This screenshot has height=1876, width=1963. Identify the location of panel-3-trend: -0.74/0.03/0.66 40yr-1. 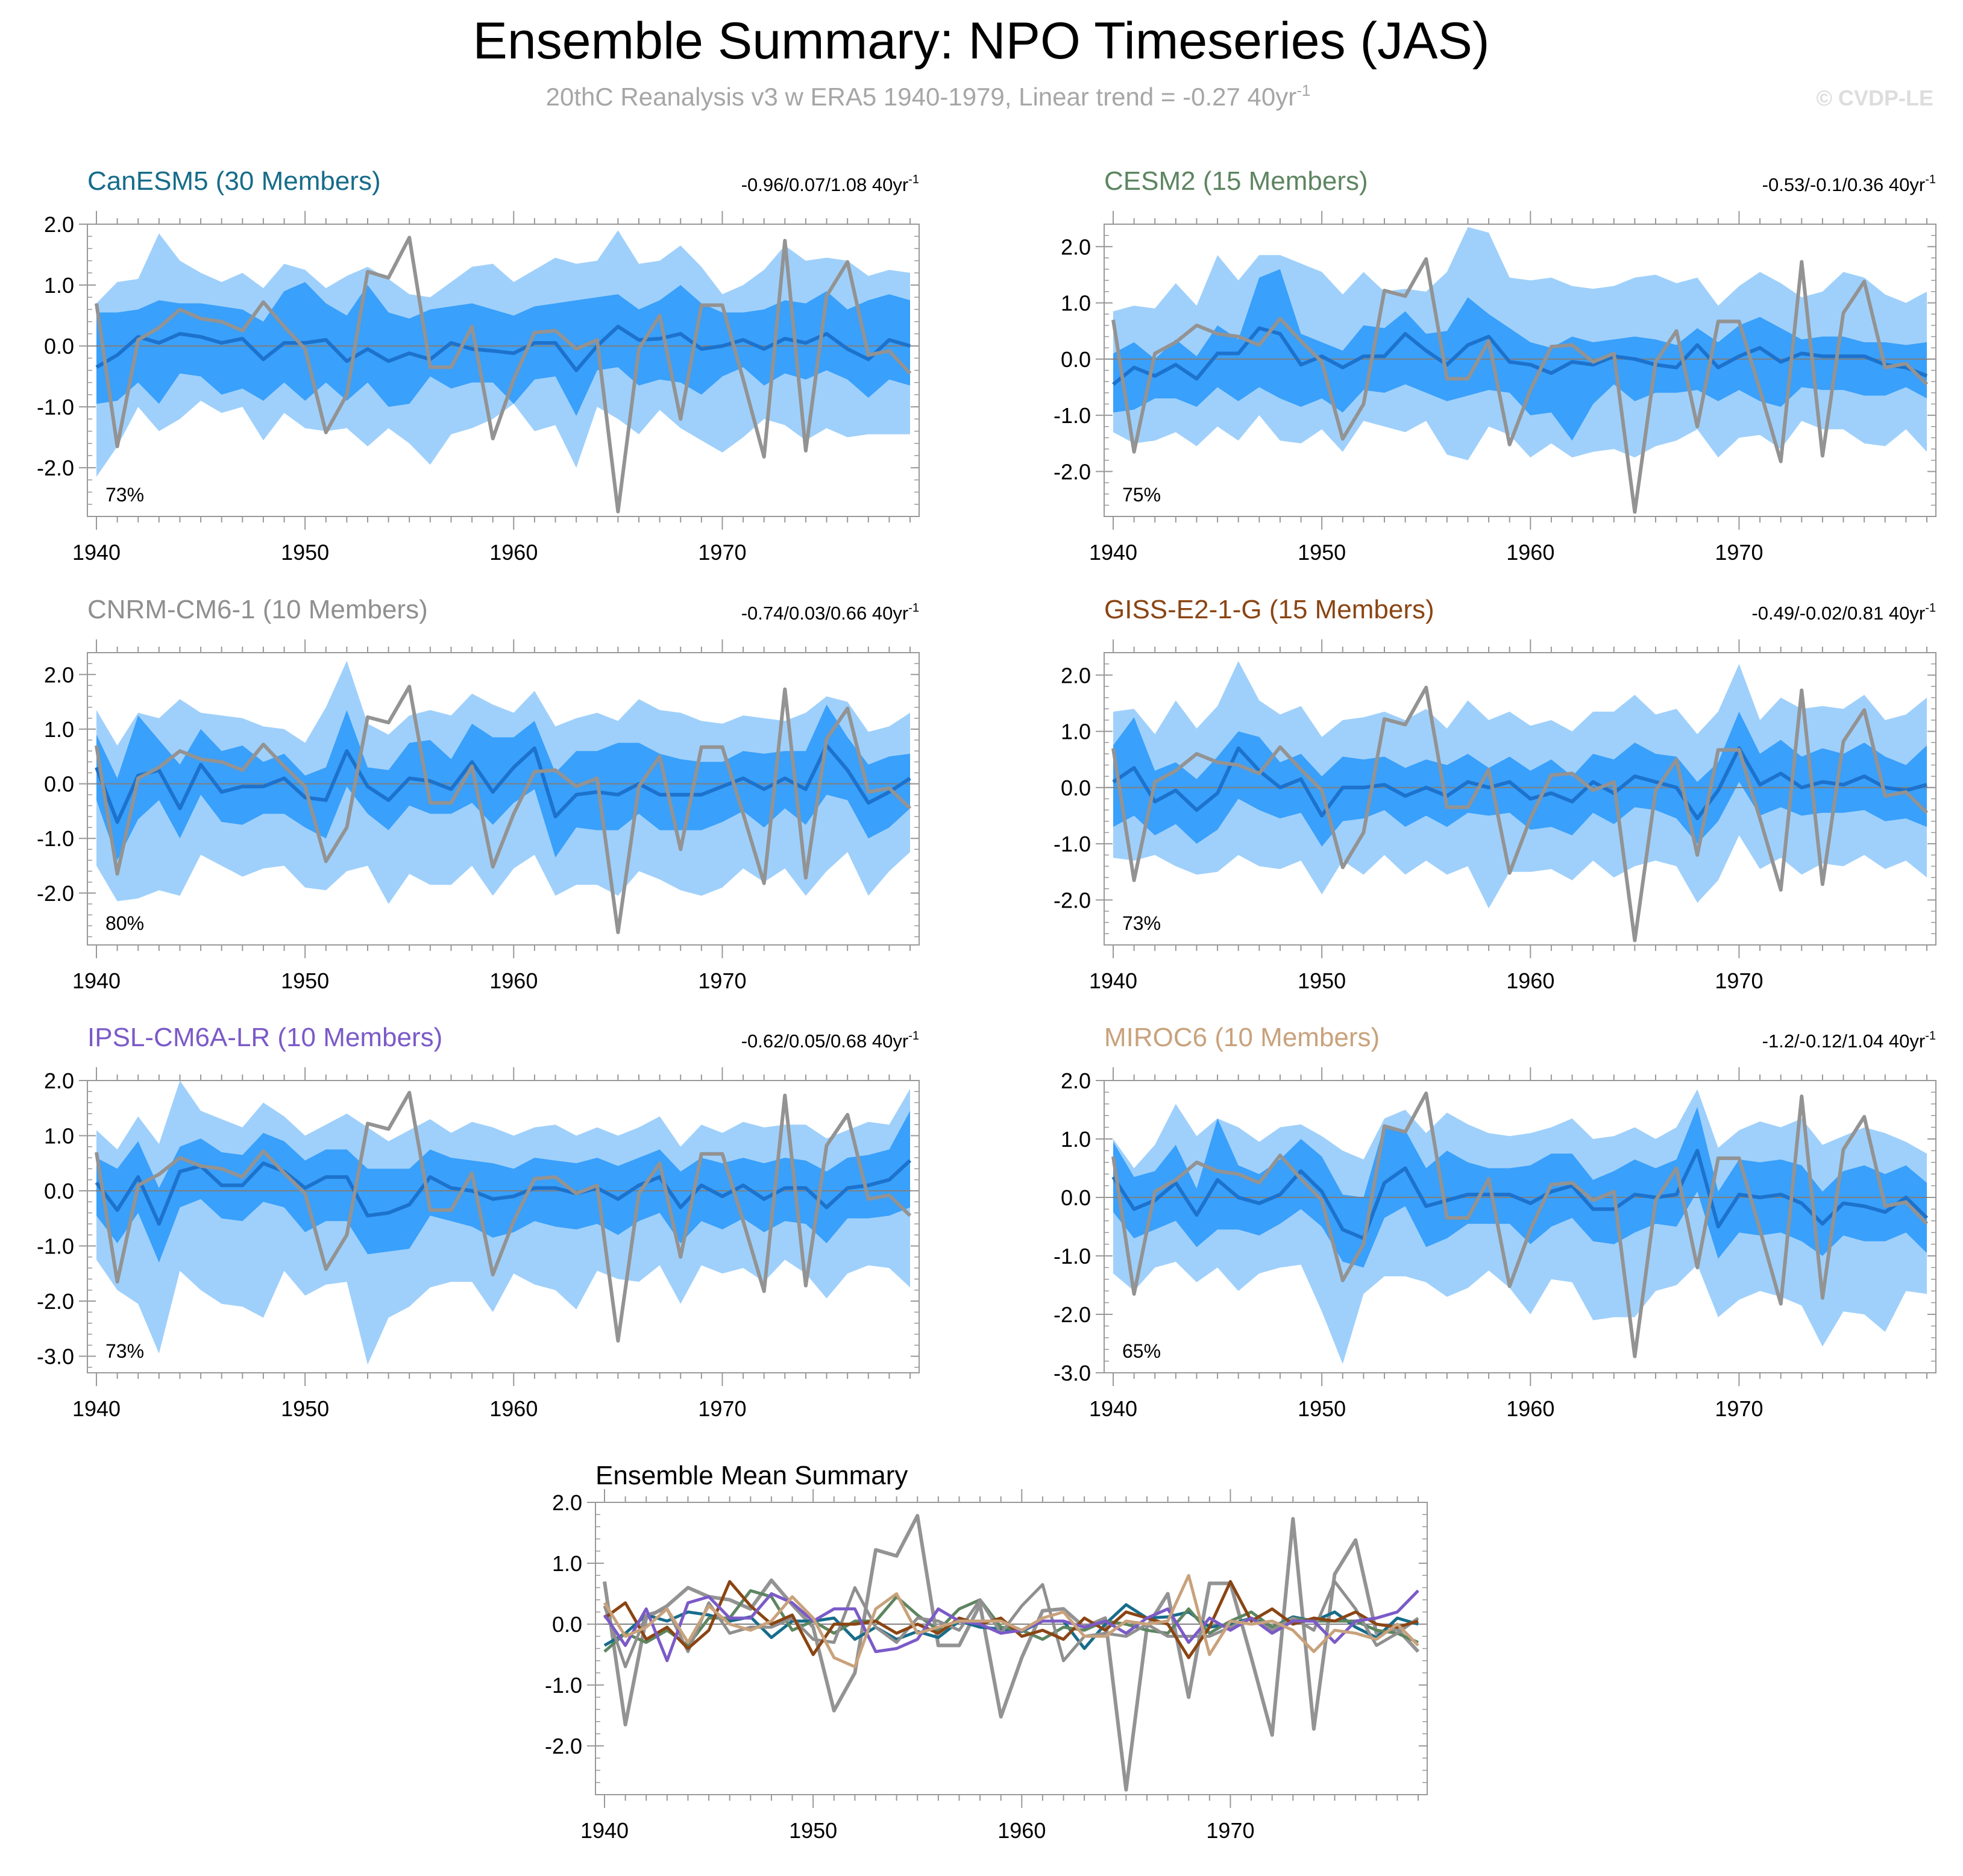
(830, 612).